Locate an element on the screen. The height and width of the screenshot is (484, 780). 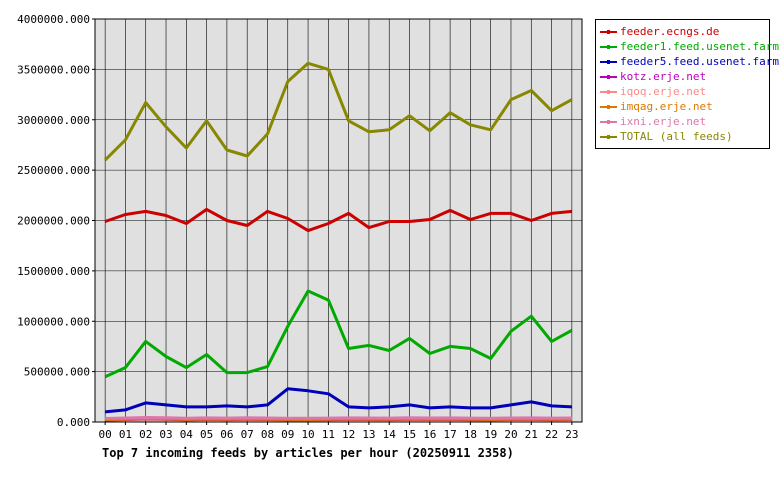
y-tick-label: 1500000.000 is located at coordinates (53, 271).